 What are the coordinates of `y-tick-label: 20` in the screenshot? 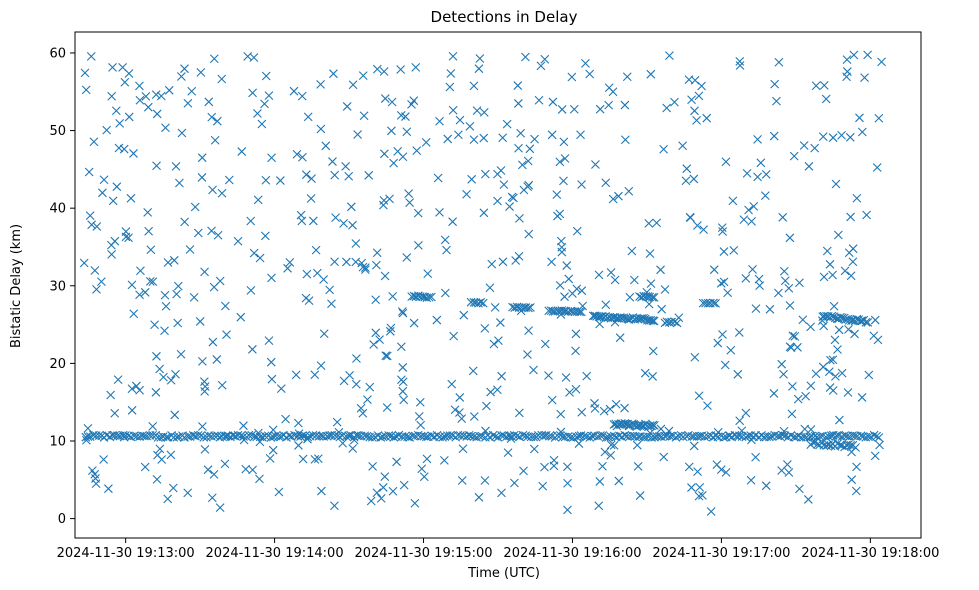 It's located at (57, 364).